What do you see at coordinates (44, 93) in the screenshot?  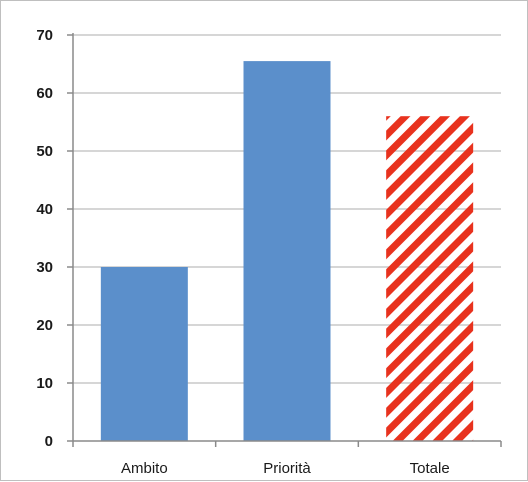 I see `y-tick-label: 60` at bounding box center [44, 93].